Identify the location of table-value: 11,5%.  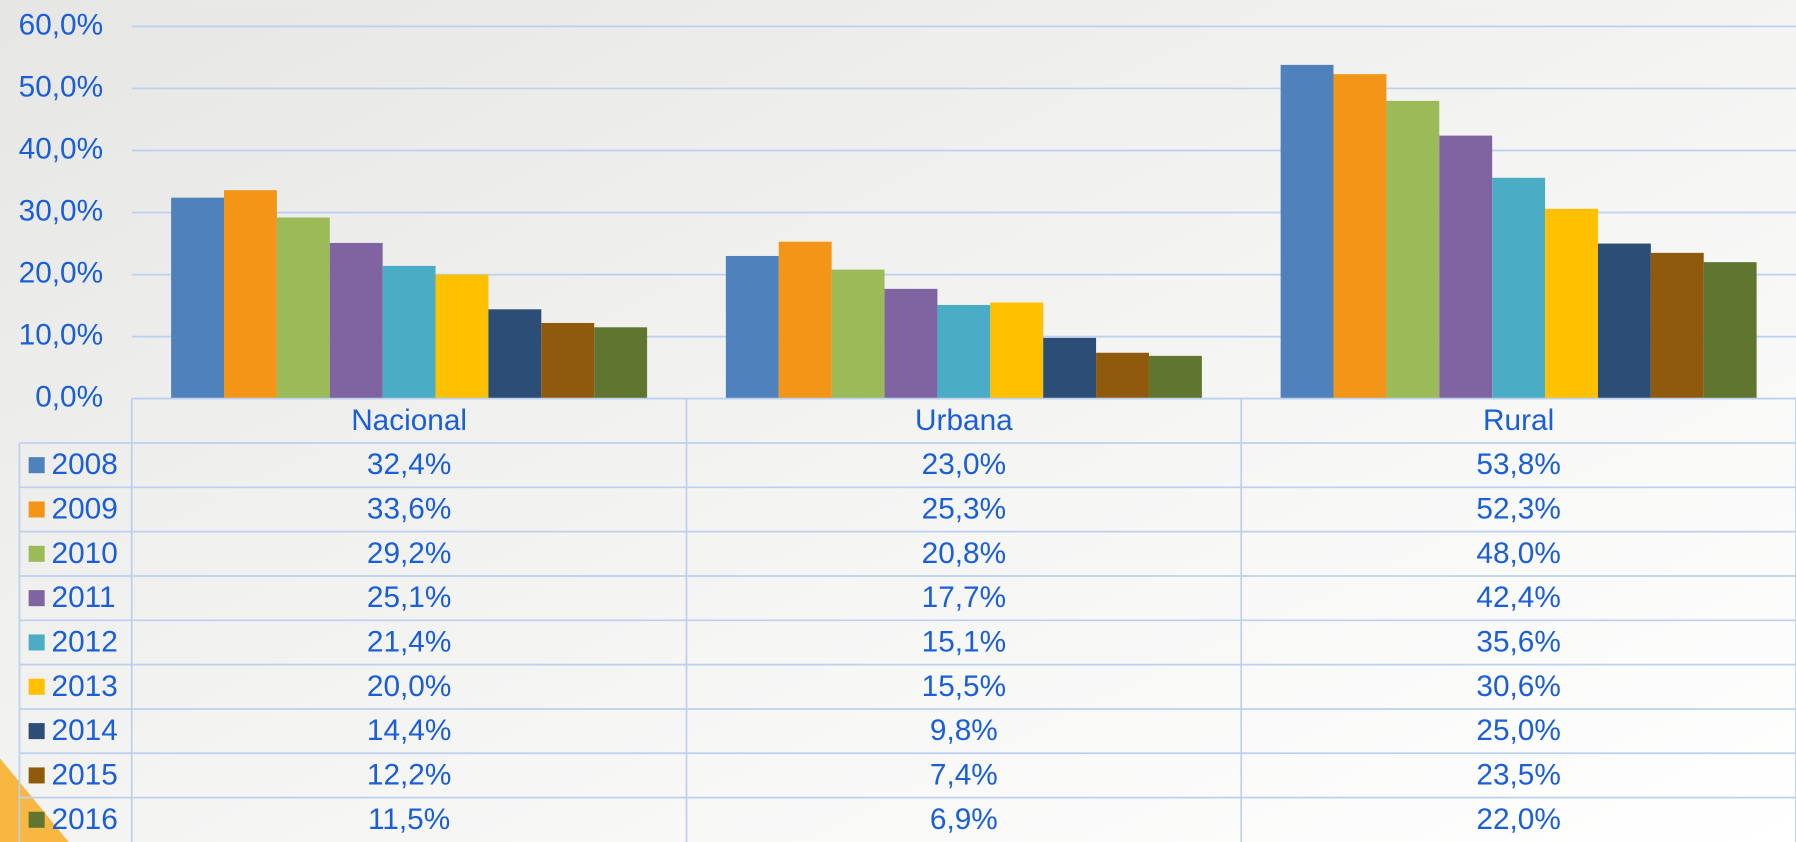
(409, 819).